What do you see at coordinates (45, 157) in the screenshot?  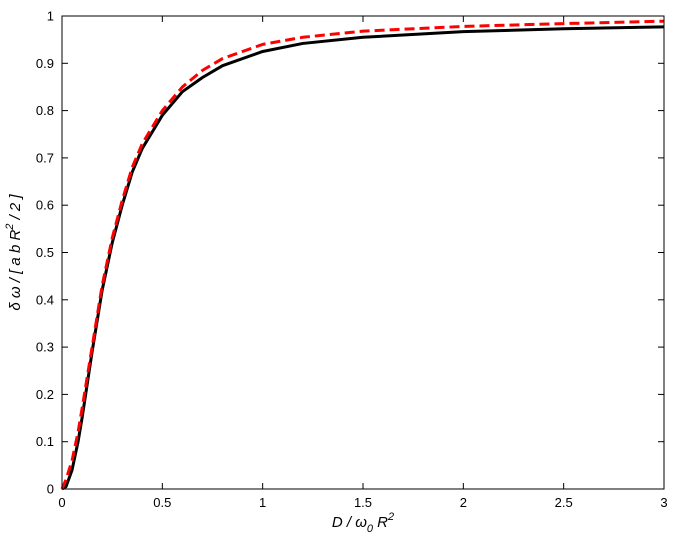 I see `y-tick-label: 0.7` at bounding box center [45, 157].